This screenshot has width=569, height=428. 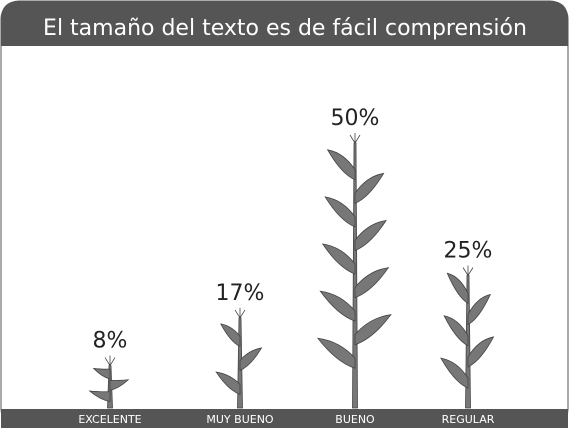 What do you see at coordinates (355, 419) in the screenshot?
I see `category-label: BUENO` at bounding box center [355, 419].